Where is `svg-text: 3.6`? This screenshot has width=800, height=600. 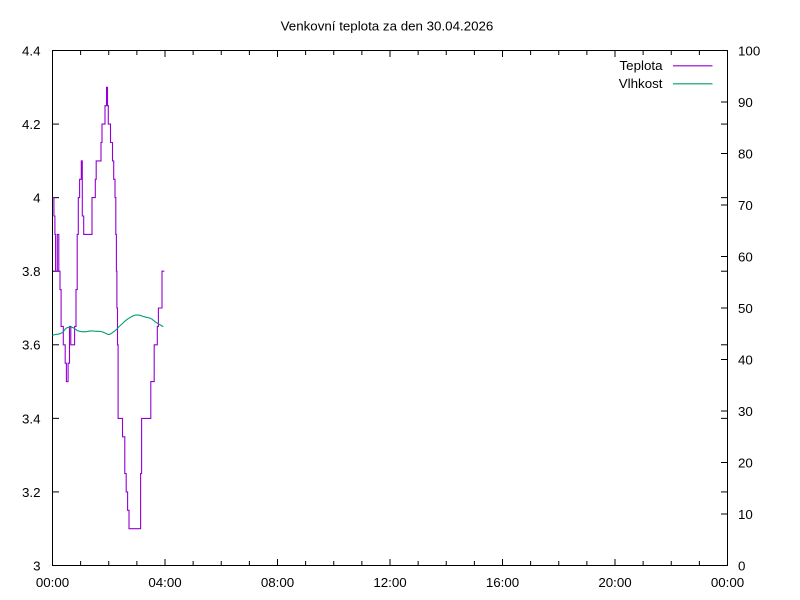 svg-text: 3.6 is located at coordinates (31, 345).